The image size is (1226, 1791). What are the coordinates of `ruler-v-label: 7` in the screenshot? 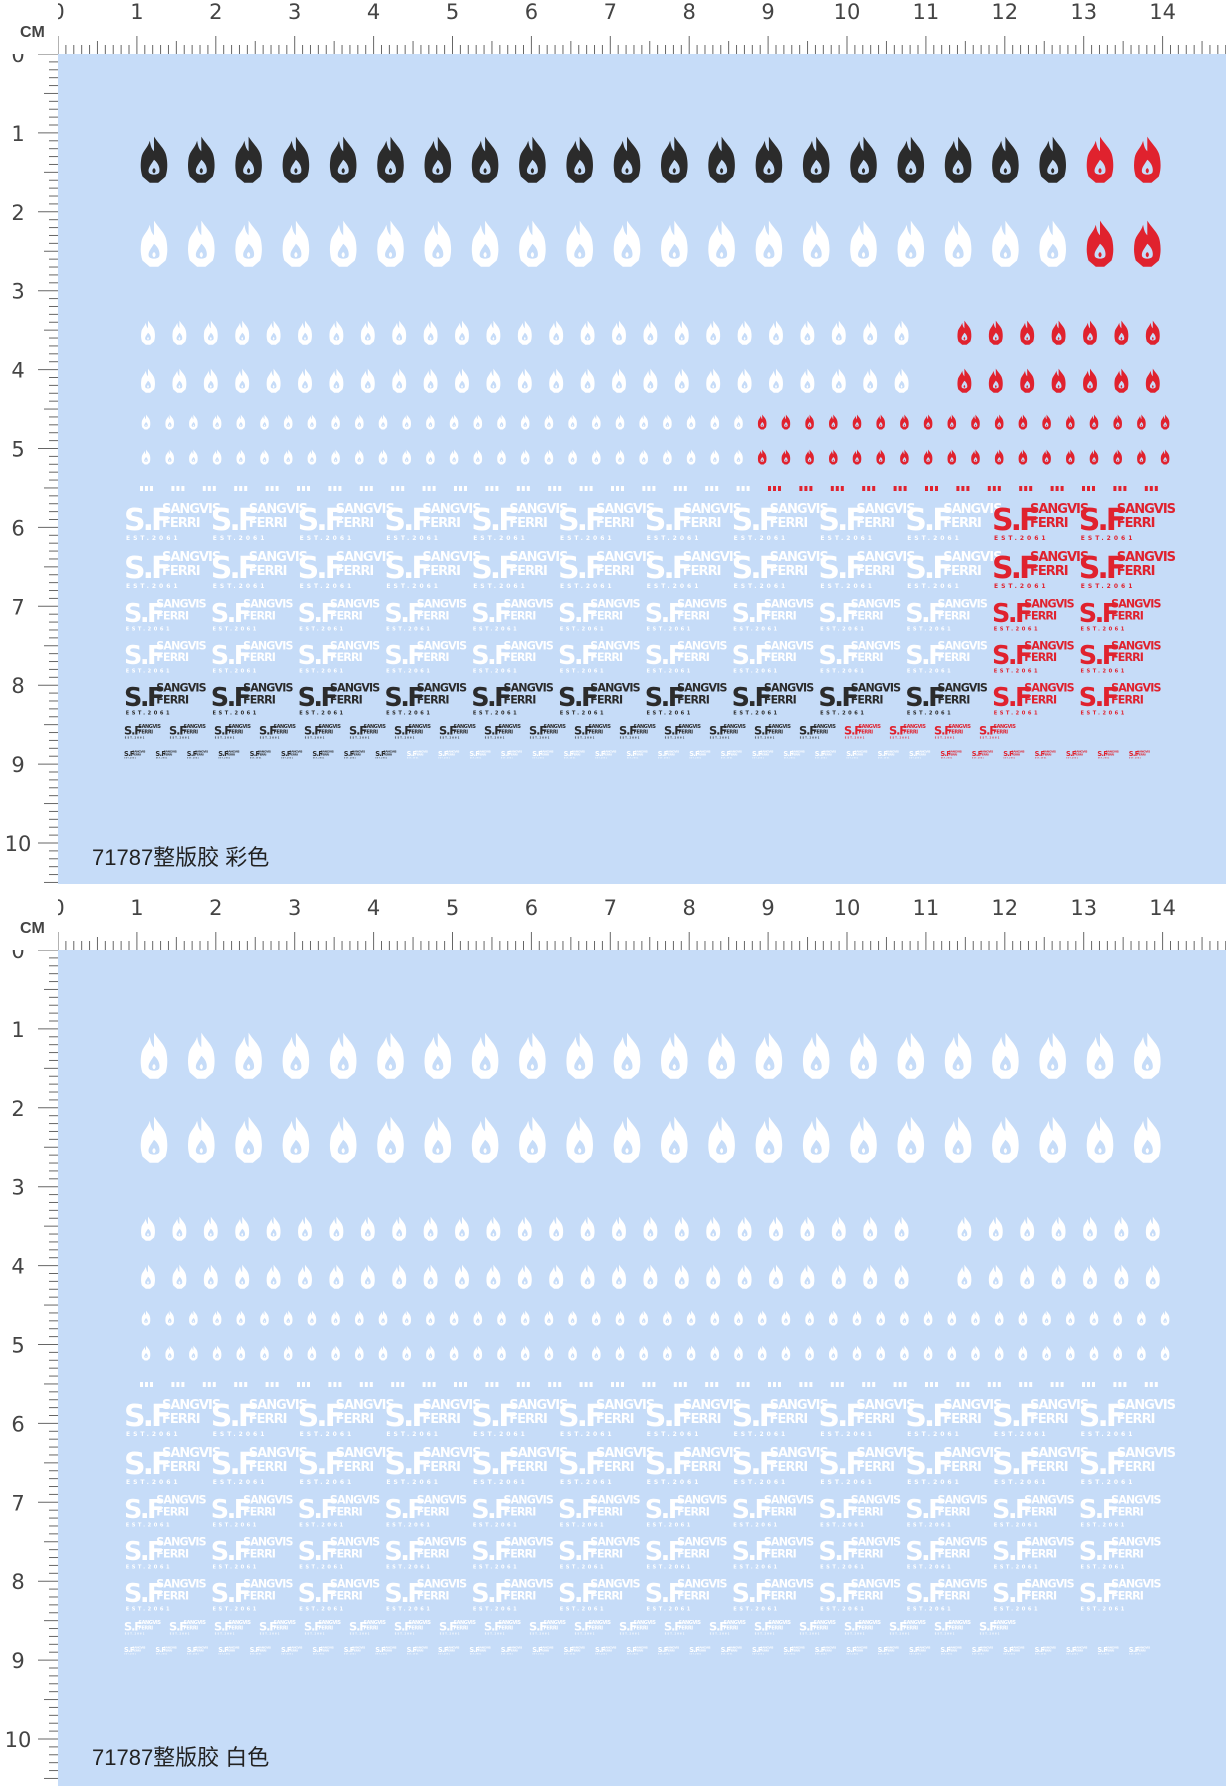 It's located at (17, 1503).